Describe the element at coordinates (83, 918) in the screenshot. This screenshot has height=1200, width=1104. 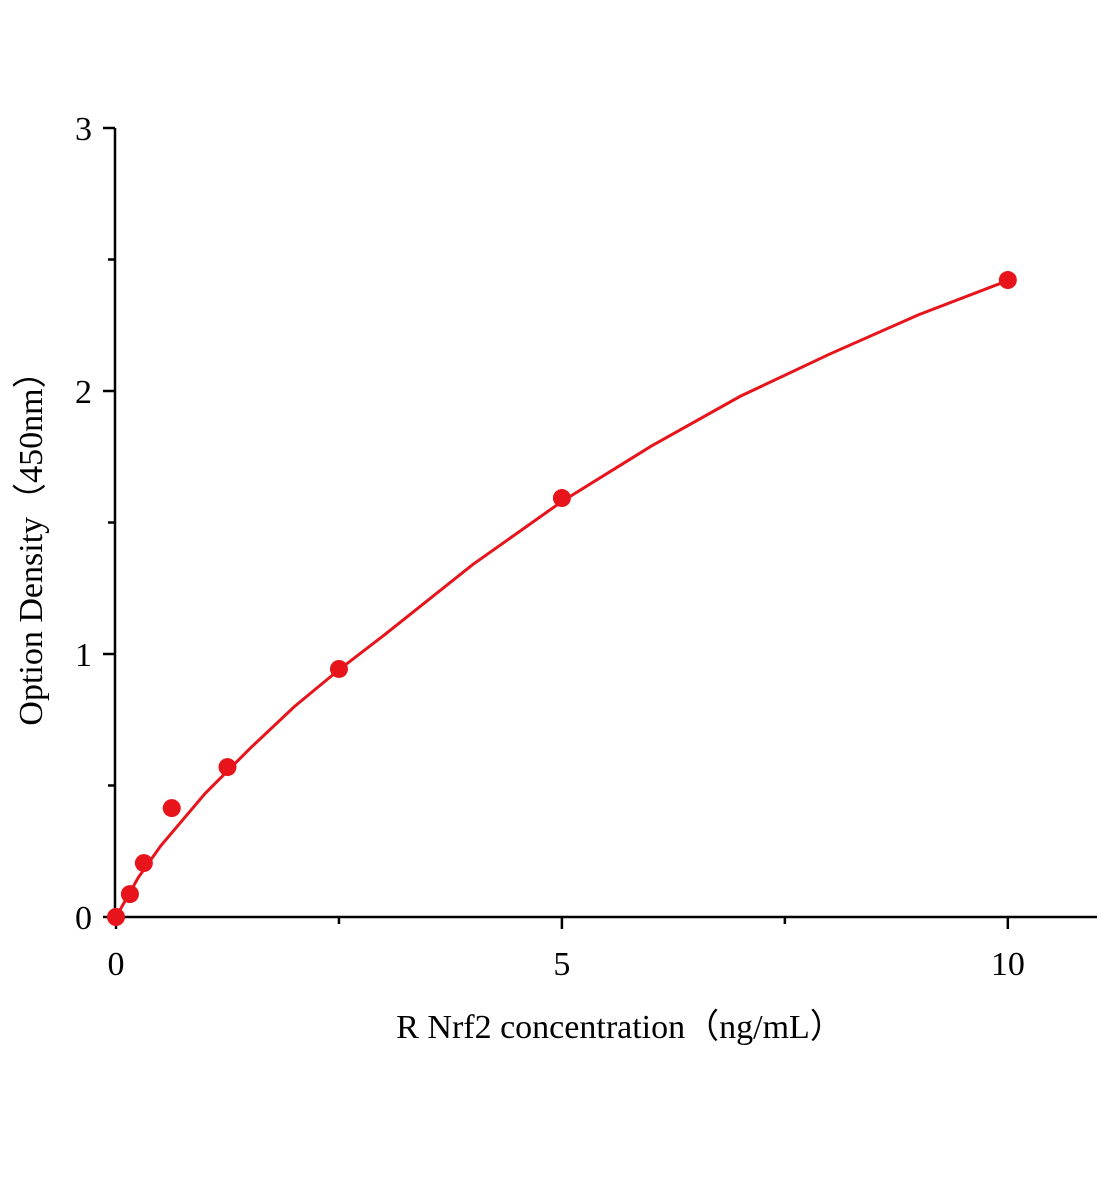
I see `y-tick-label: 0` at that location.